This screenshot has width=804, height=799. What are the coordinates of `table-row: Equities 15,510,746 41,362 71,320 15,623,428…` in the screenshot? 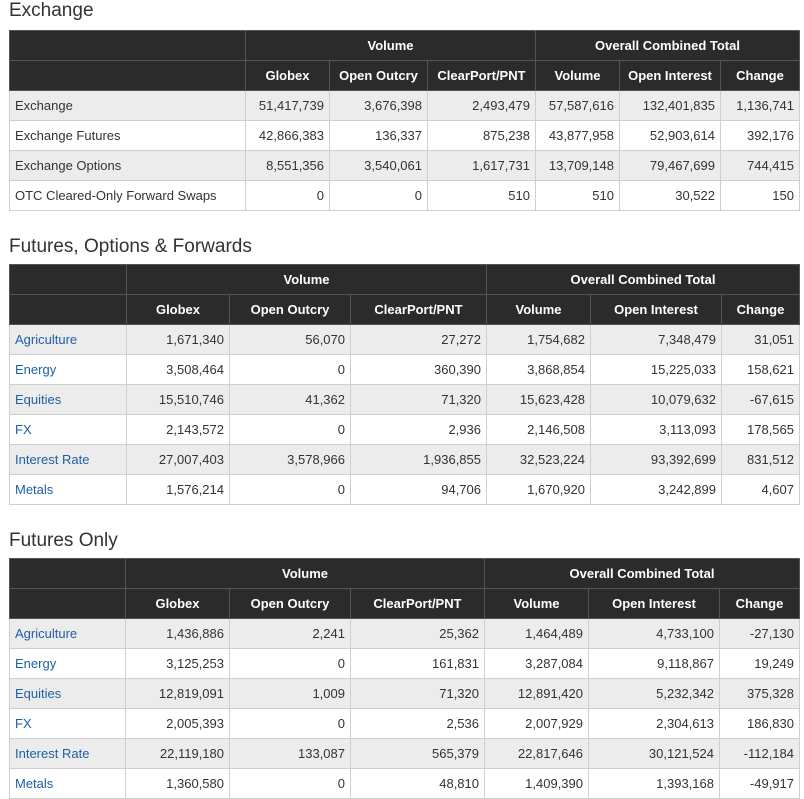 It's located at (404, 399).